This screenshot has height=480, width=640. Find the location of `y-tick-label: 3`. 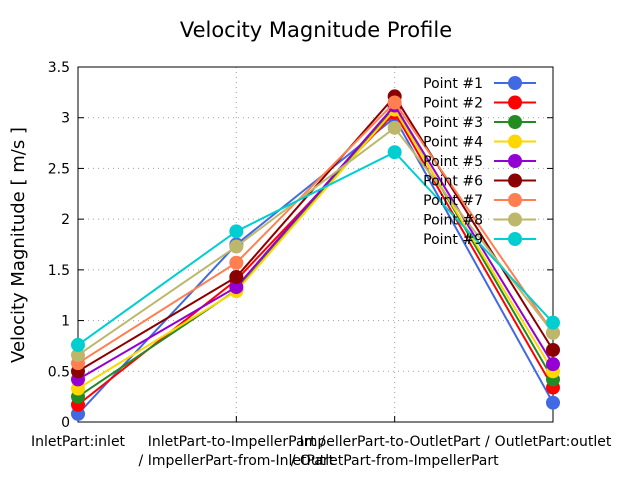

y-tick-label: 3 is located at coordinates (65, 119).